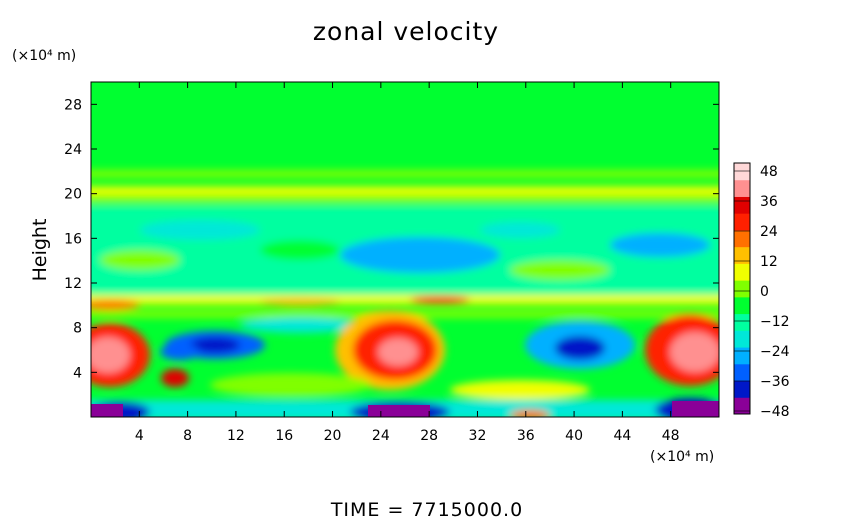 The height and width of the screenshot is (519, 854). Describe the element at coordinates (682, 457) in the screenshot. I see `x-axis-unit-label: (×10⁴ m)` at that location.